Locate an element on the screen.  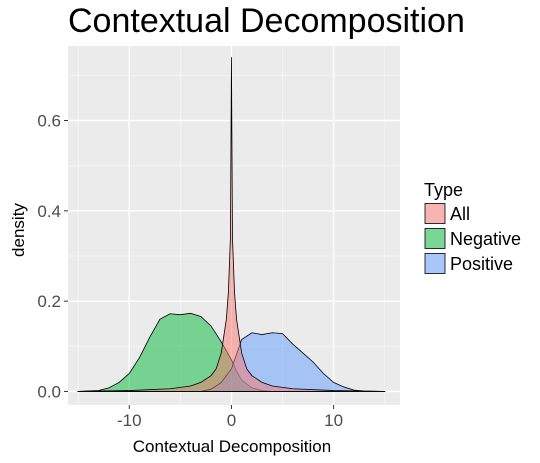
y-tick-label: 0.6 is located at coordinates (49, 121).